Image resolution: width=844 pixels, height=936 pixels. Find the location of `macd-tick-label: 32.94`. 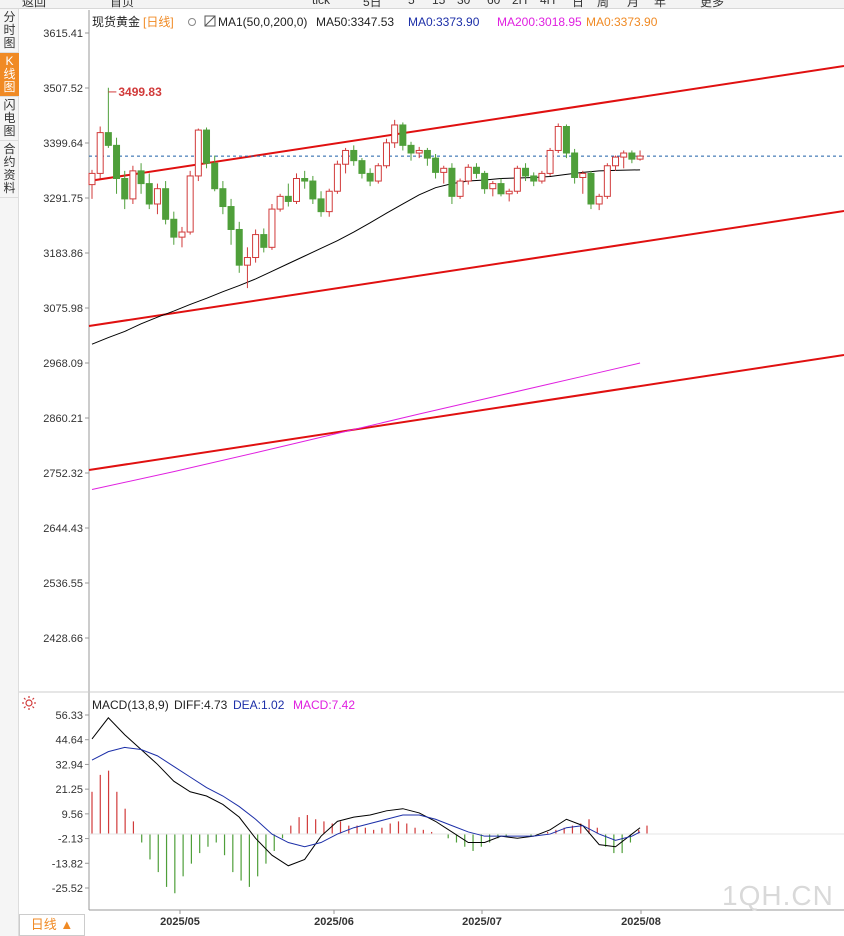

macd-tick-label: 32.94 is located at coordinates (69, 765).